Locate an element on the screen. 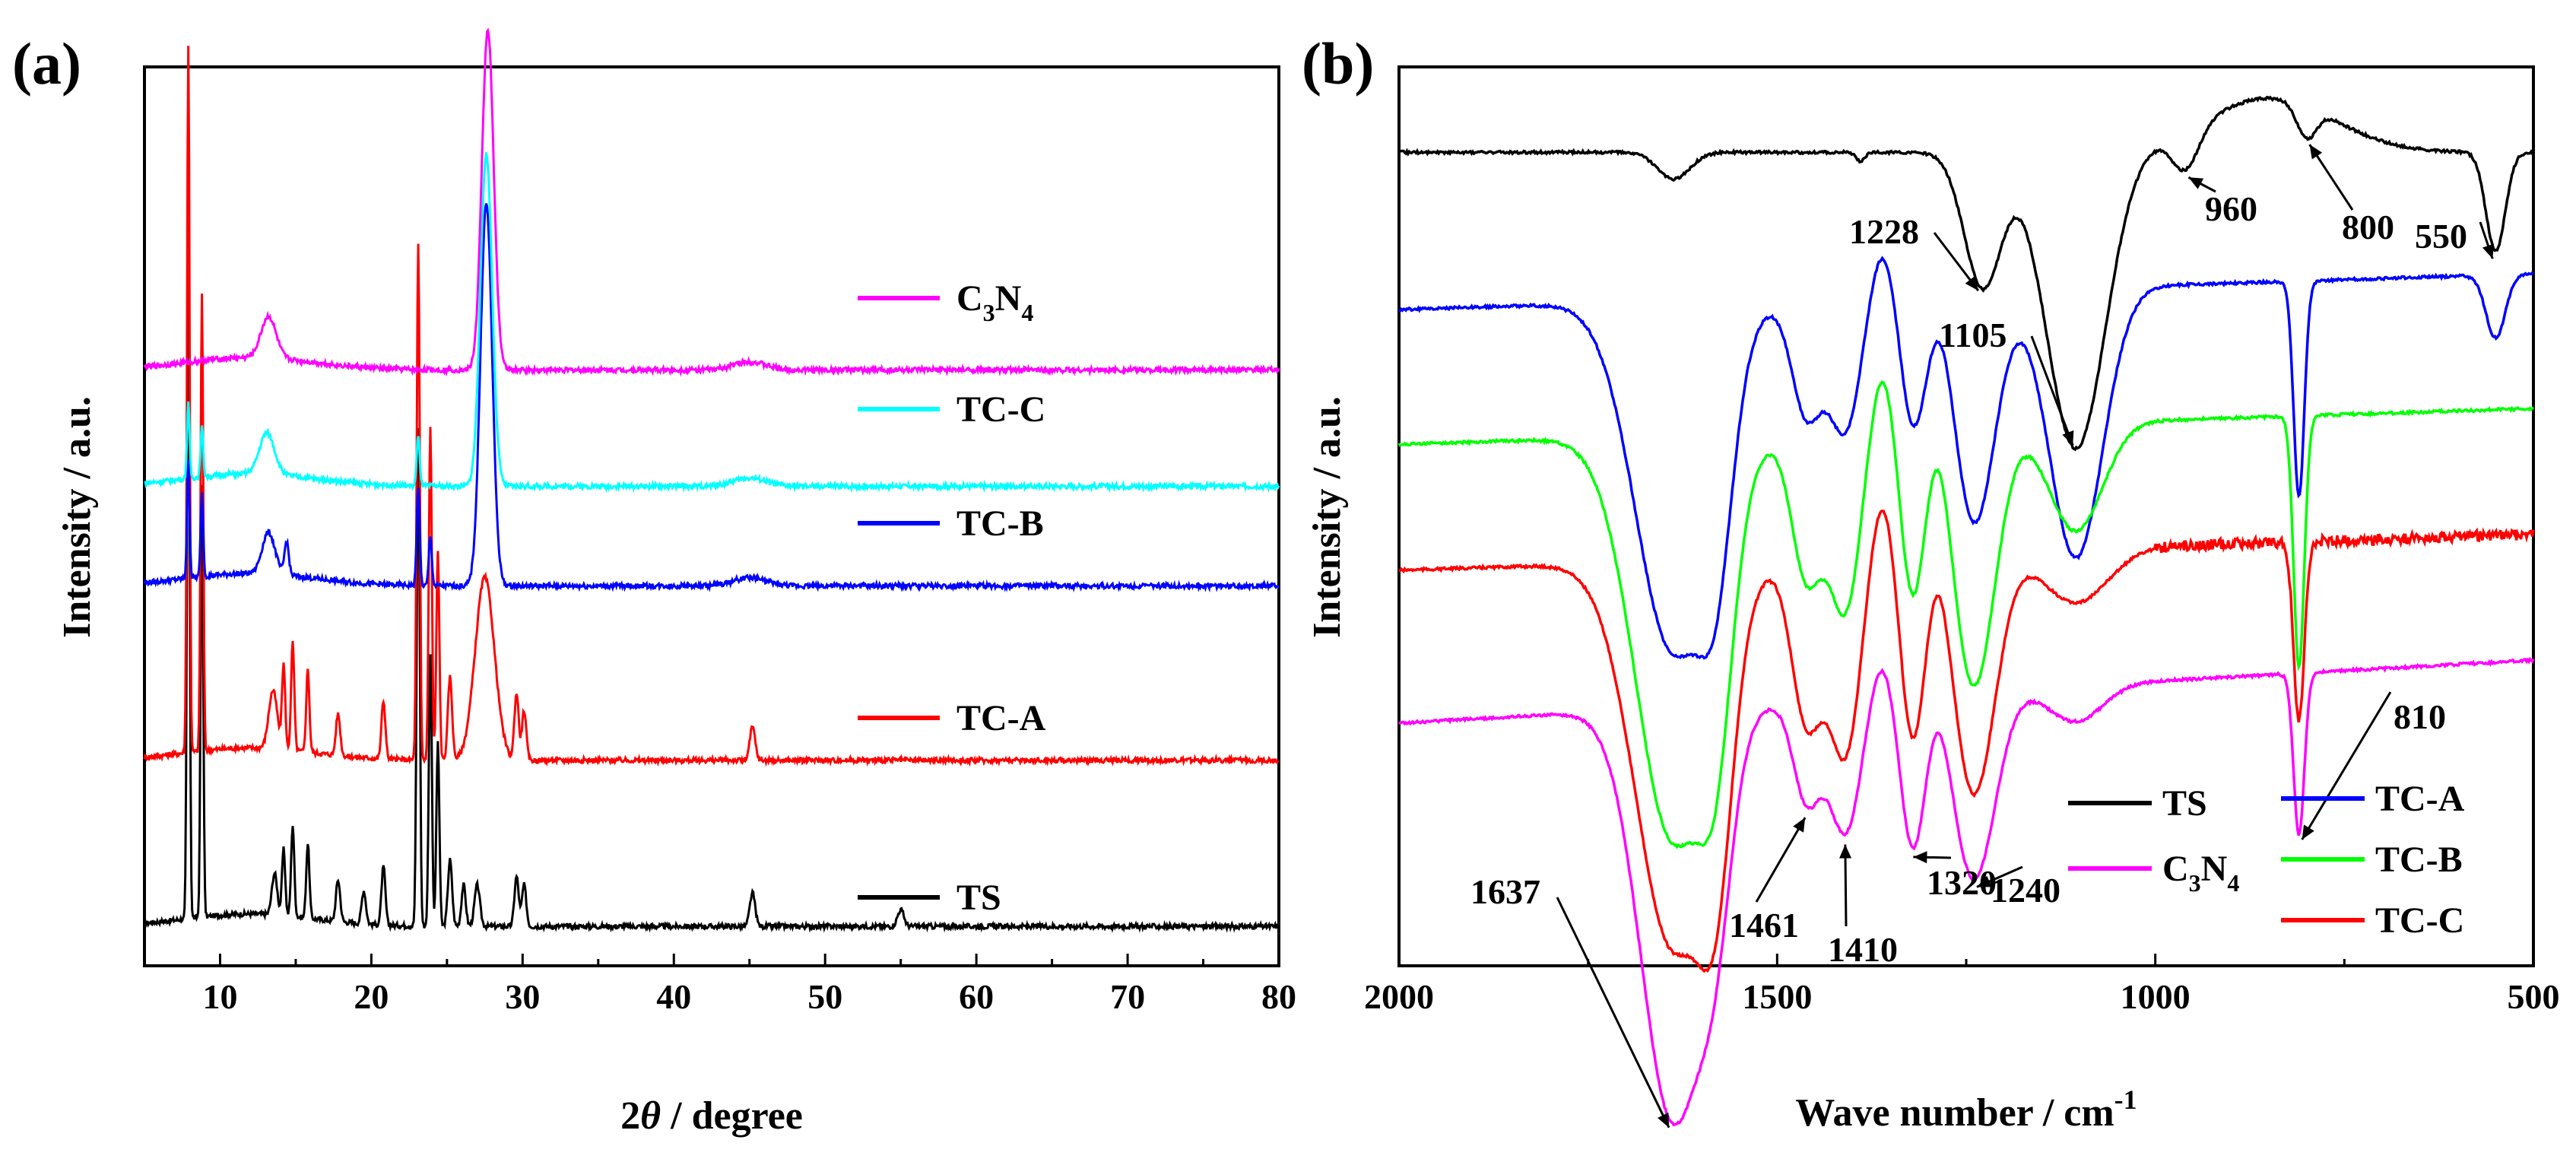  panel-a-xlabel-prefix: 2 is located at coordinates (630, 1116).